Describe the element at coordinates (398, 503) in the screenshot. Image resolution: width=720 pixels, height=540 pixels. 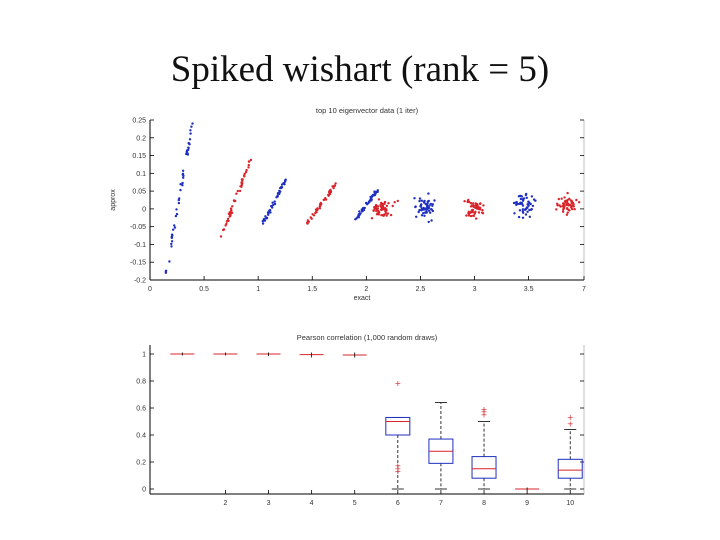
I see `box-x-tick-label: 6` at that location.